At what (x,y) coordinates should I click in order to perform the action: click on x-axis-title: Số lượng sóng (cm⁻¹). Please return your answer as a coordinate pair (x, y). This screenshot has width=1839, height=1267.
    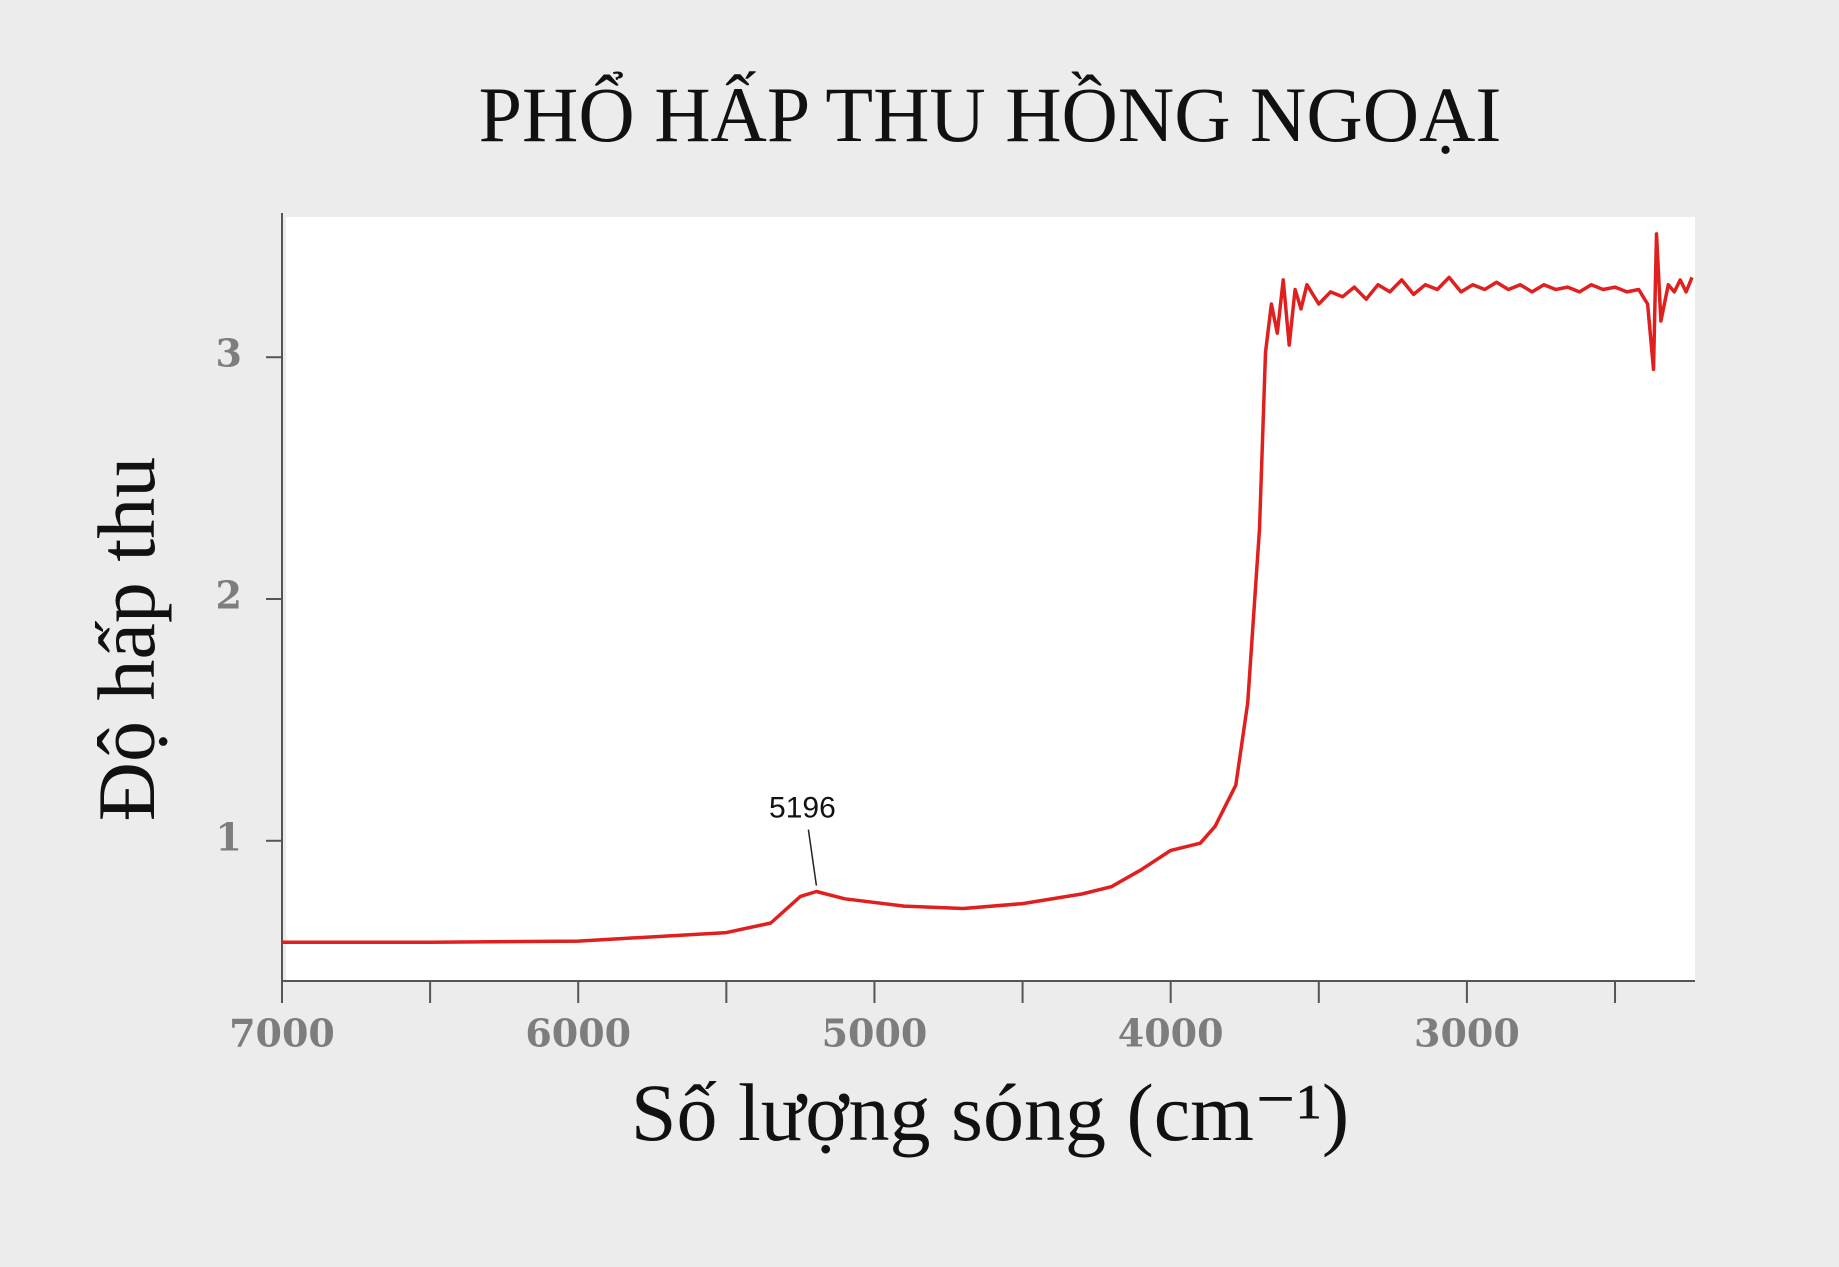
    Looking at the image, I should click on (990, 1112).